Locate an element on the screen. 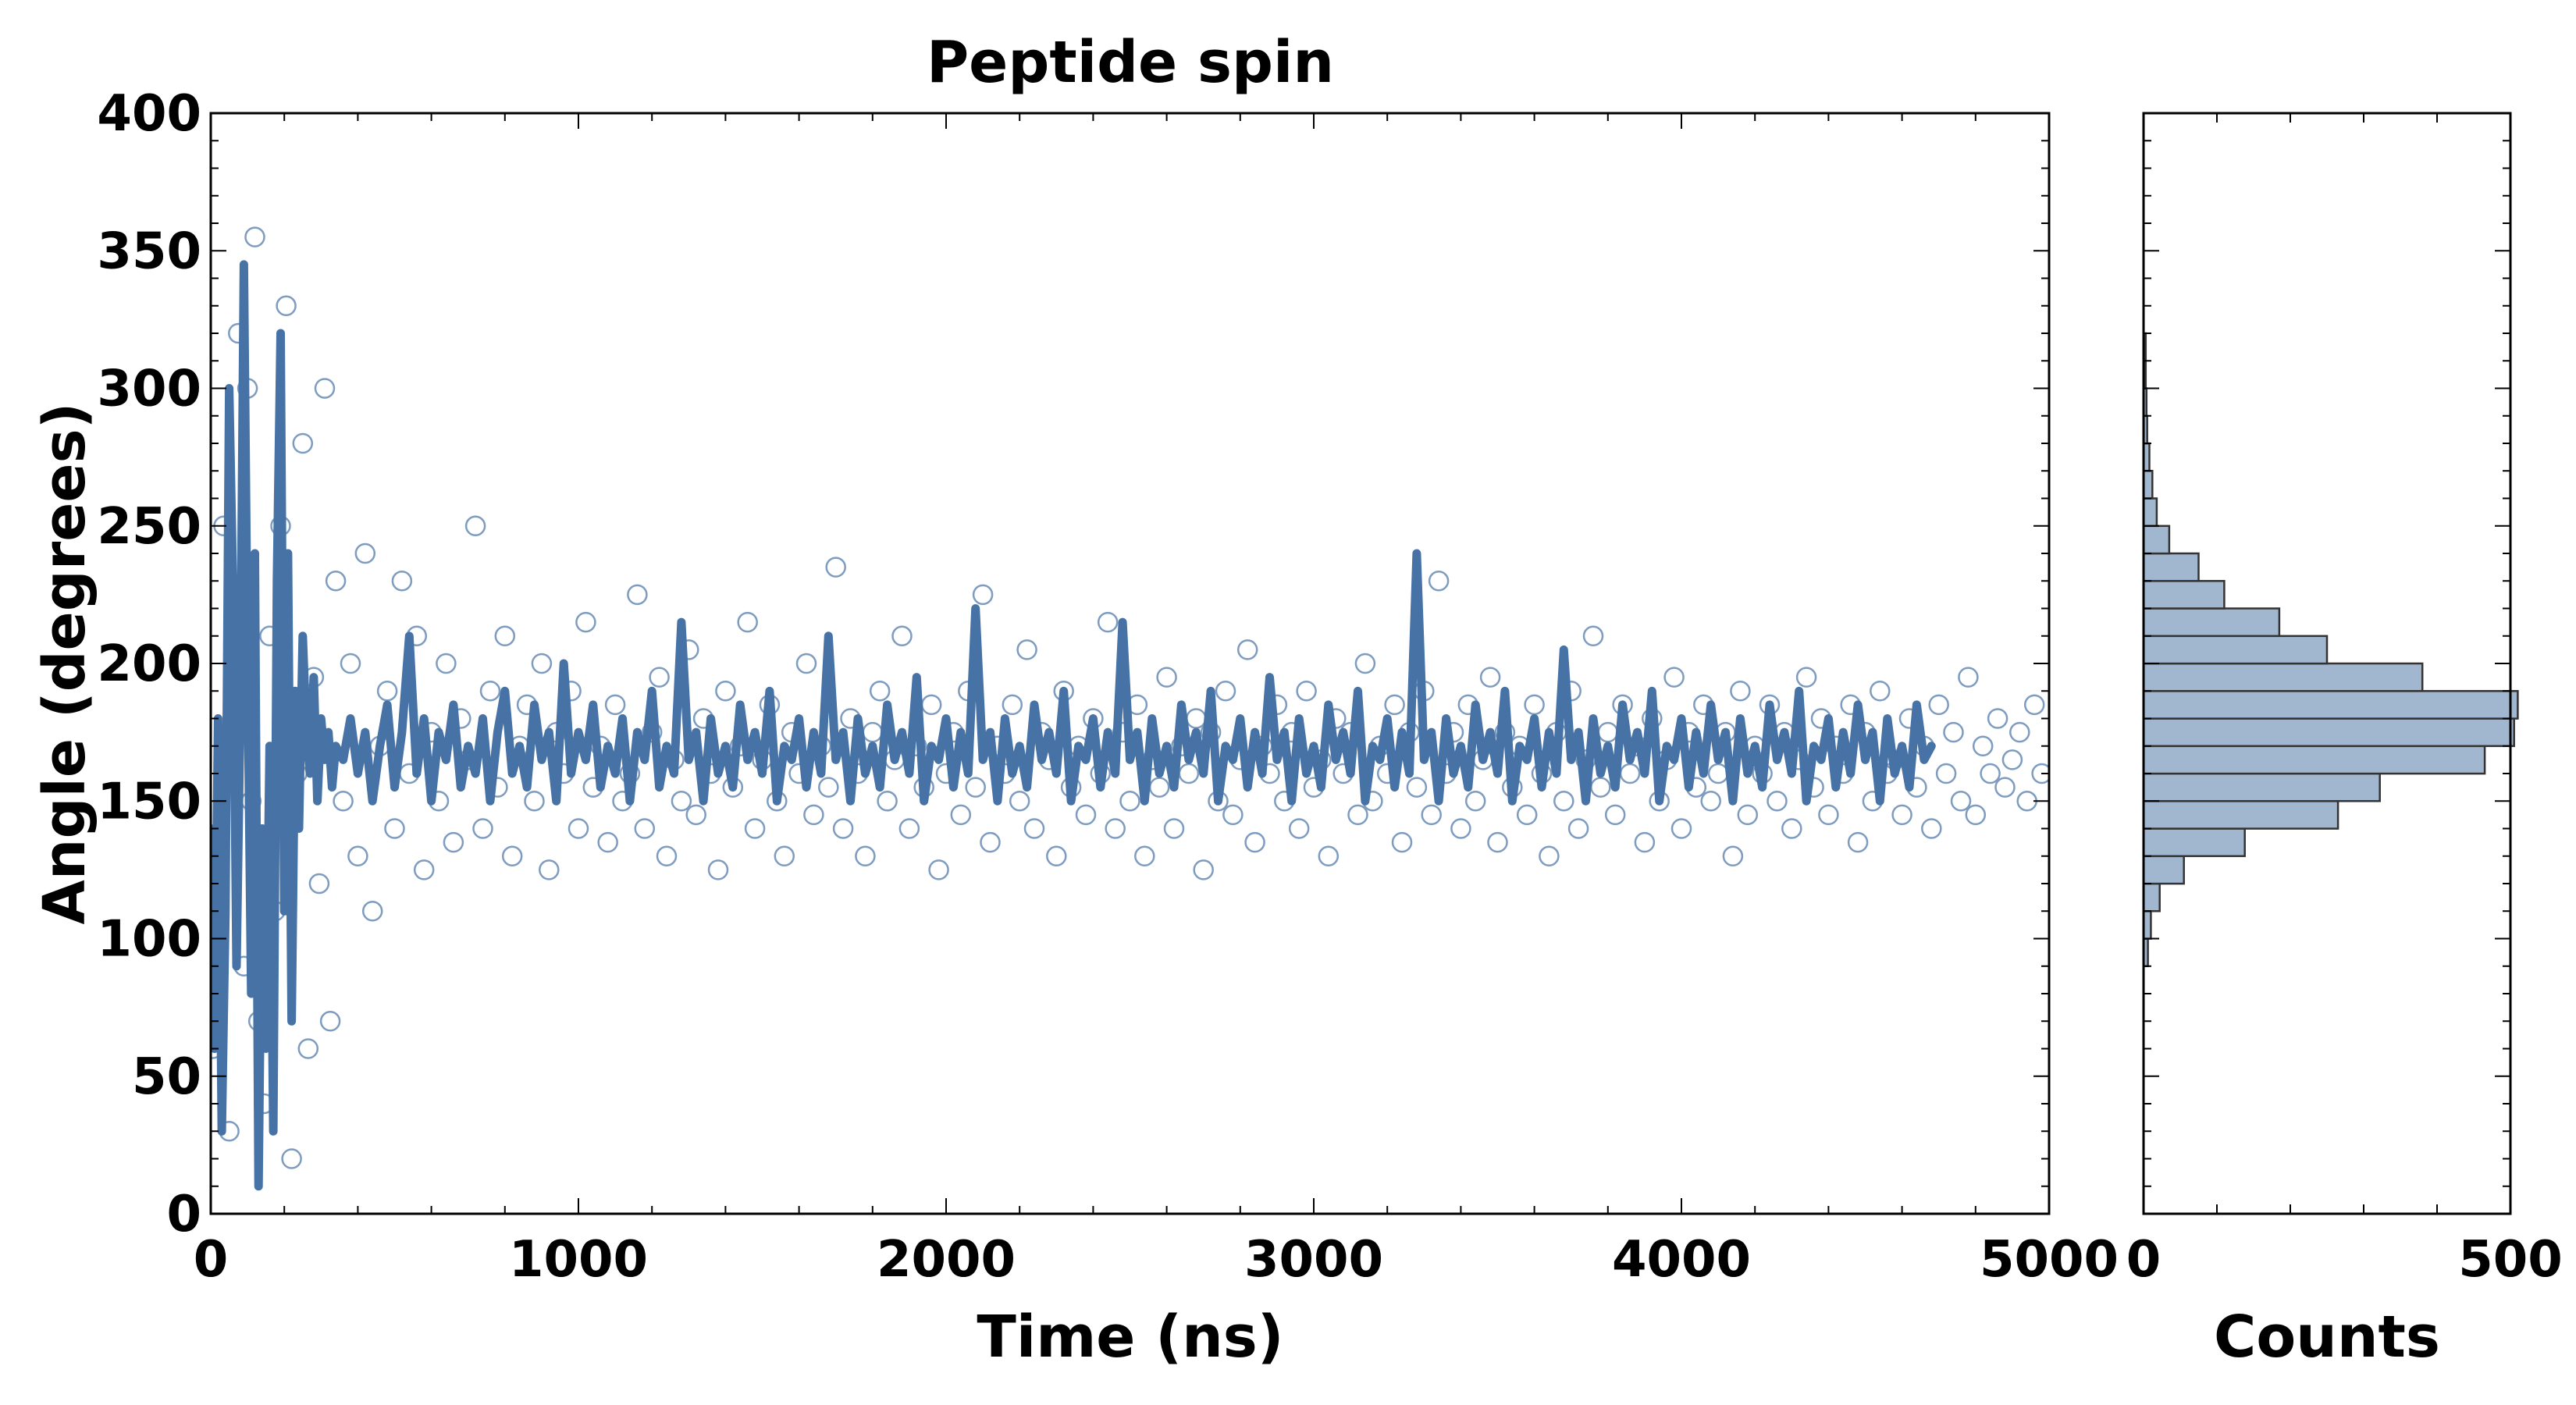 Image resolution: width=2576 pixels, height=1405 pixels. x-axis-label: Time (ns) is located at coordinates (1130, 1338).